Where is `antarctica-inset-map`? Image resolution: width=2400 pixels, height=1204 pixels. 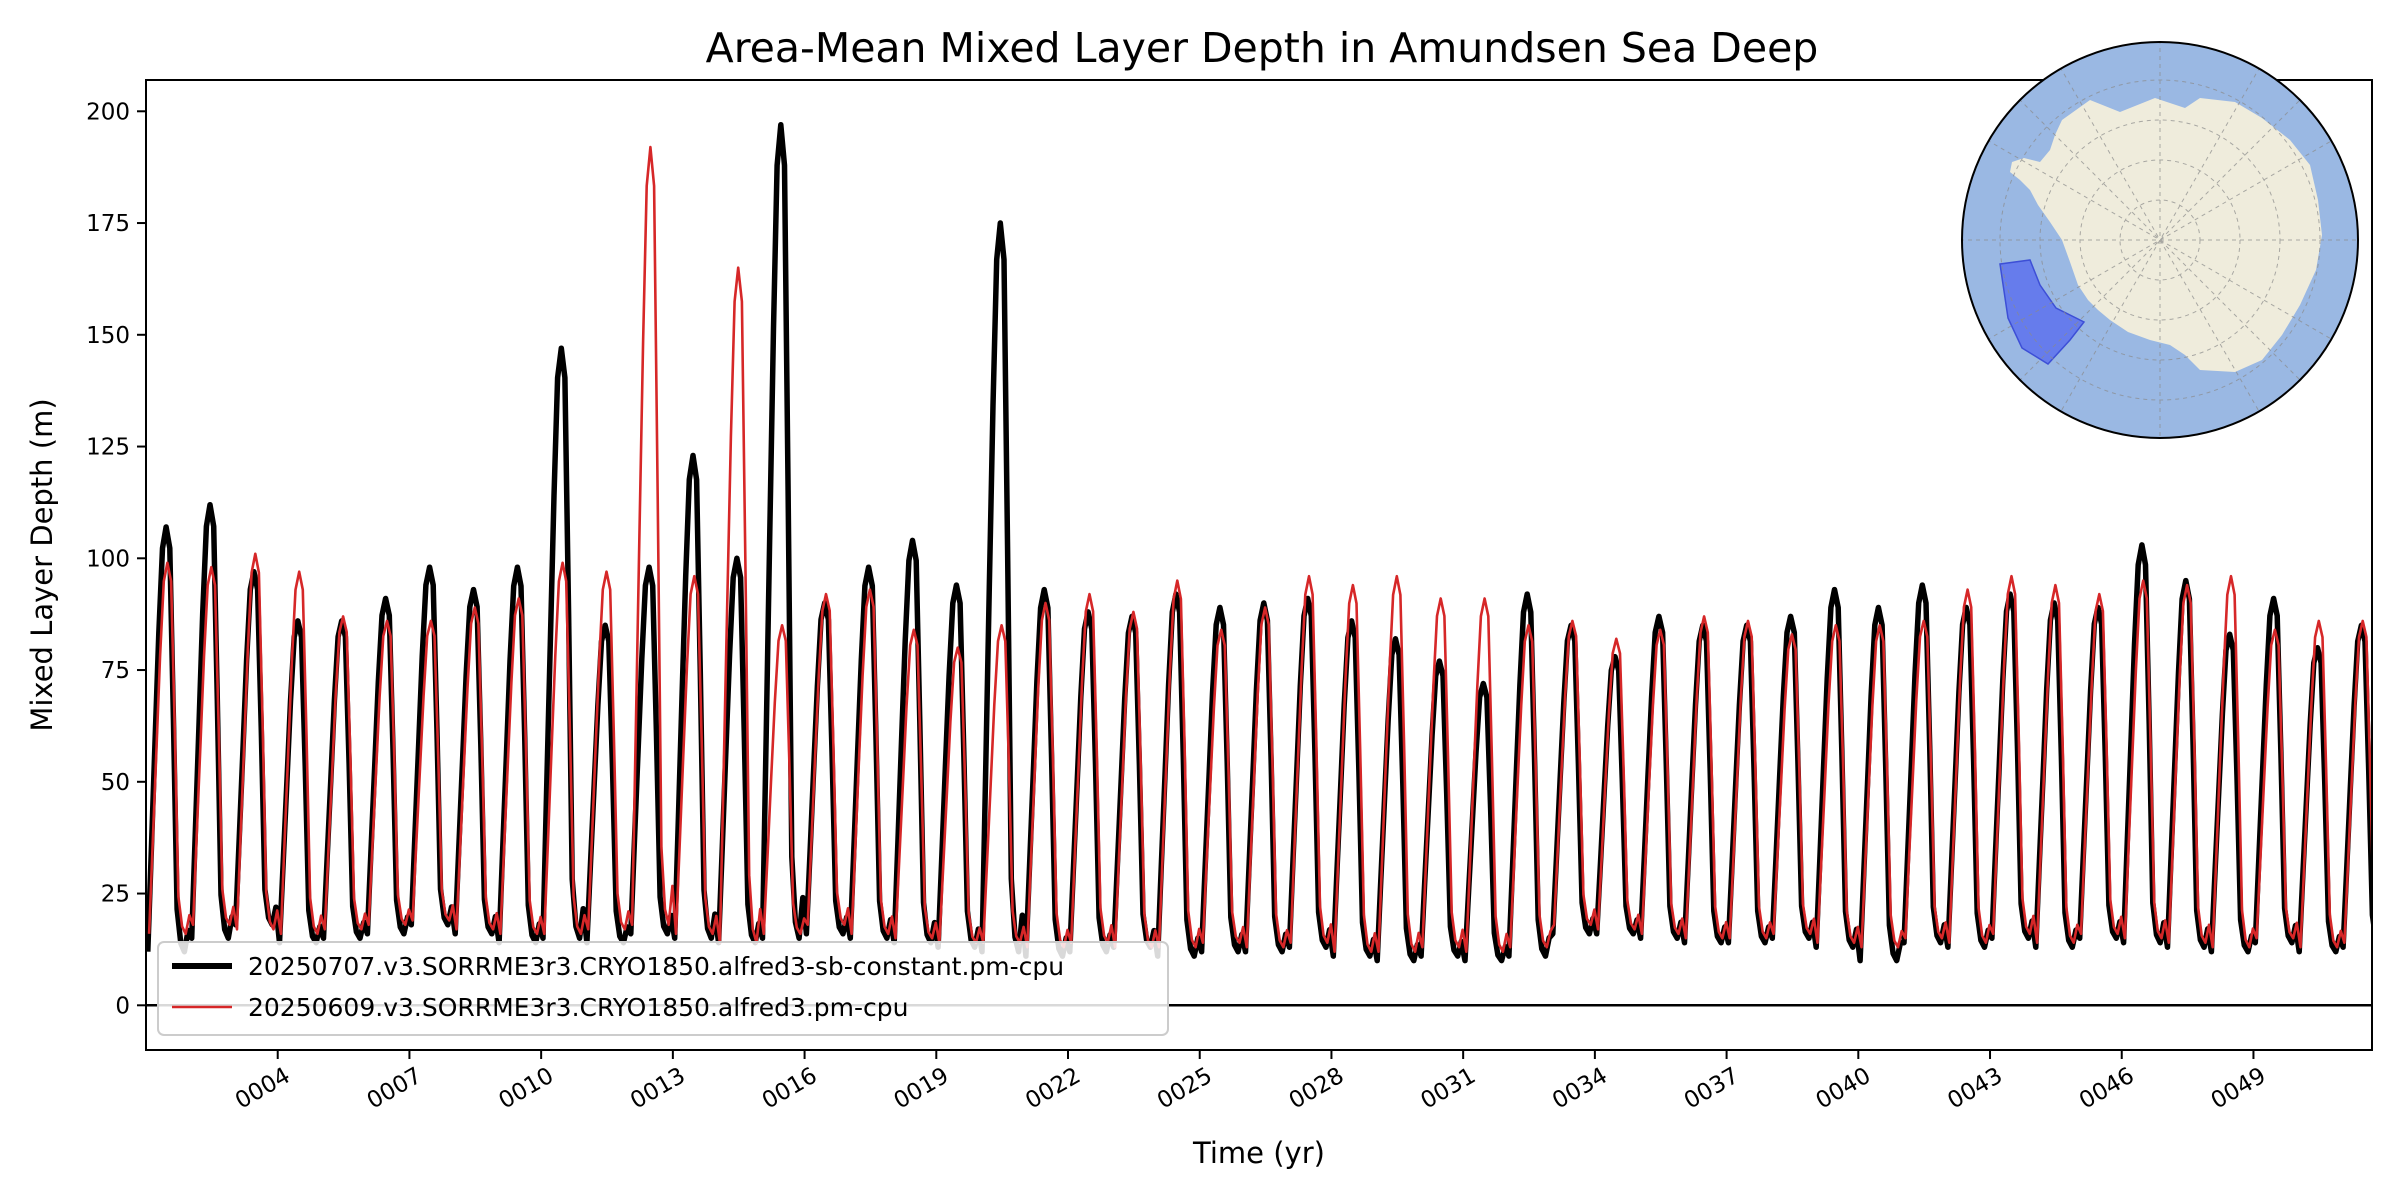 antarctica-inset-map is located at coordinates (2160, 240).